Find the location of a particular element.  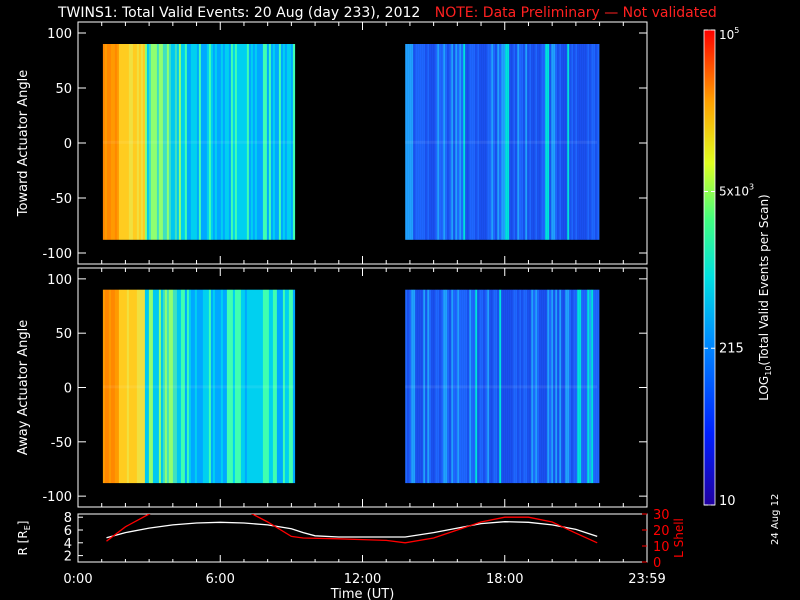

x-tick-label: 23:59 is located at coordinates (646, 579).